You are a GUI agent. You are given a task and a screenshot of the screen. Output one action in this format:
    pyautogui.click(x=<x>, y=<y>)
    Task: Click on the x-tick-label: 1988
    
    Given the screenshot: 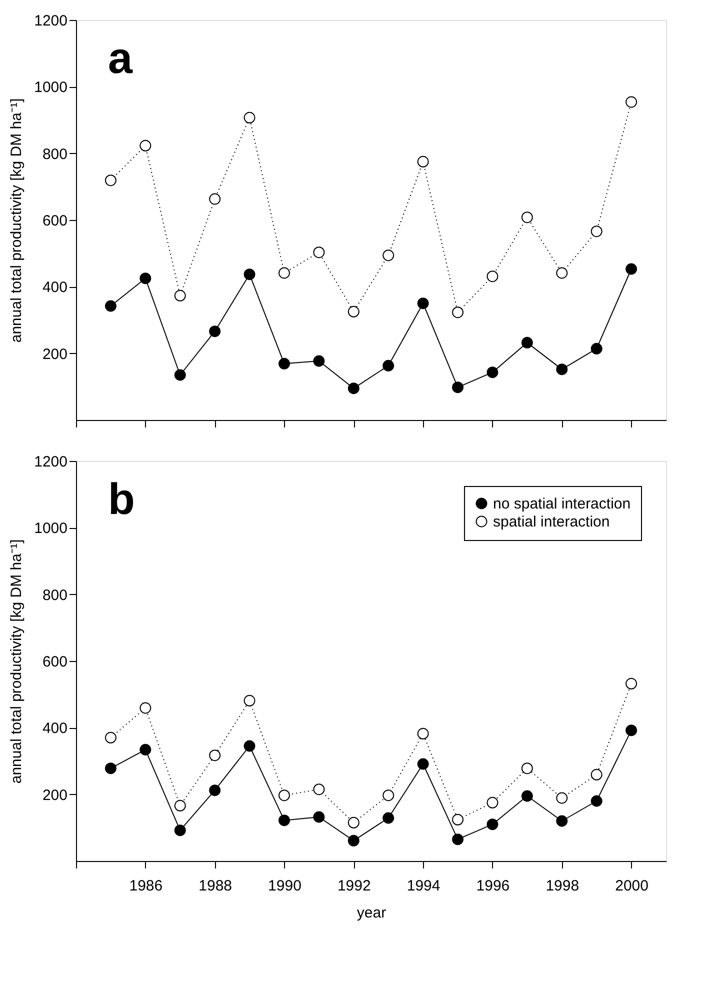 What is the action you would take?
    pyautogui.click(x=215, y=886)
    